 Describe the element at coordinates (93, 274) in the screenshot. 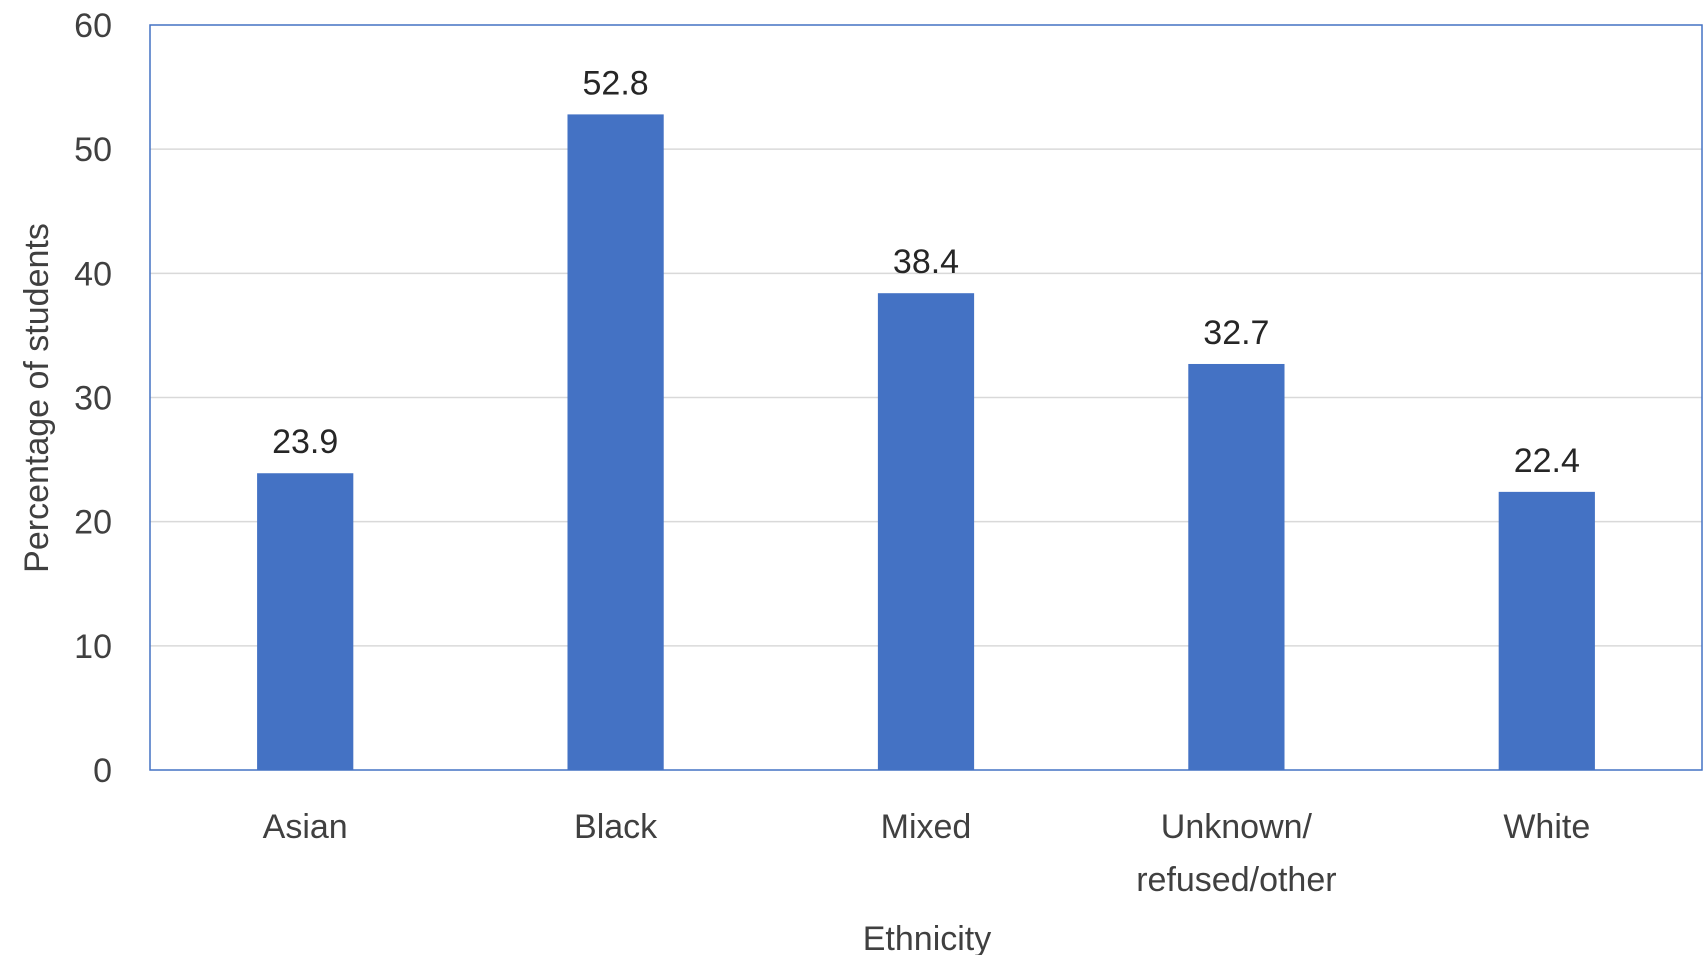

I see `y-tick-label: 40` at that location.